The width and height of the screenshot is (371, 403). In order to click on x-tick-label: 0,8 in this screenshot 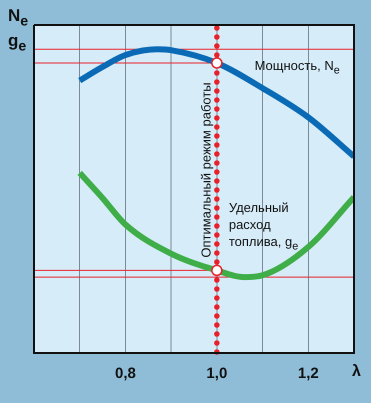, I will do `click(125, 373)`.